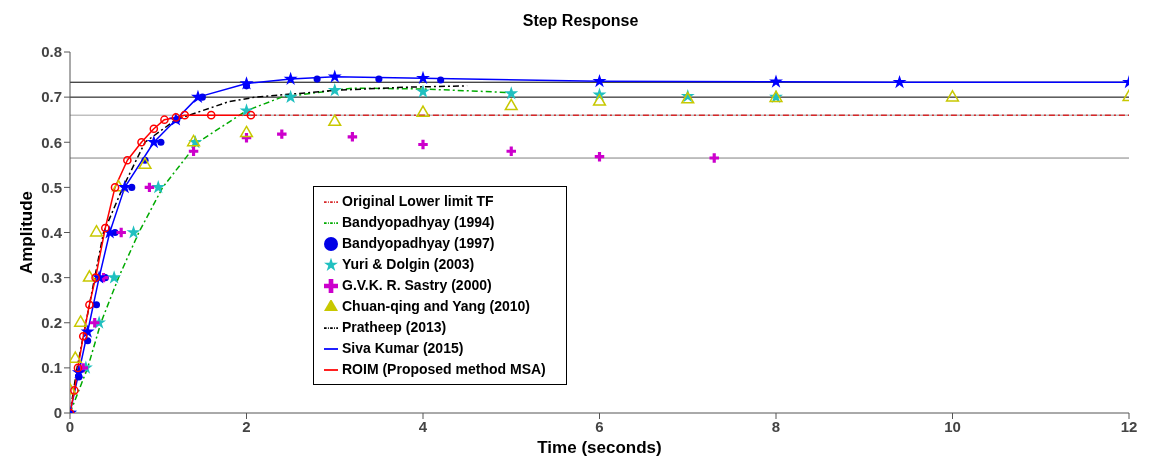  What do you see at coordinates (51, 52) in the screenshot?
I see `y-tick-label: 0.8` at bounding box center [51, 52].